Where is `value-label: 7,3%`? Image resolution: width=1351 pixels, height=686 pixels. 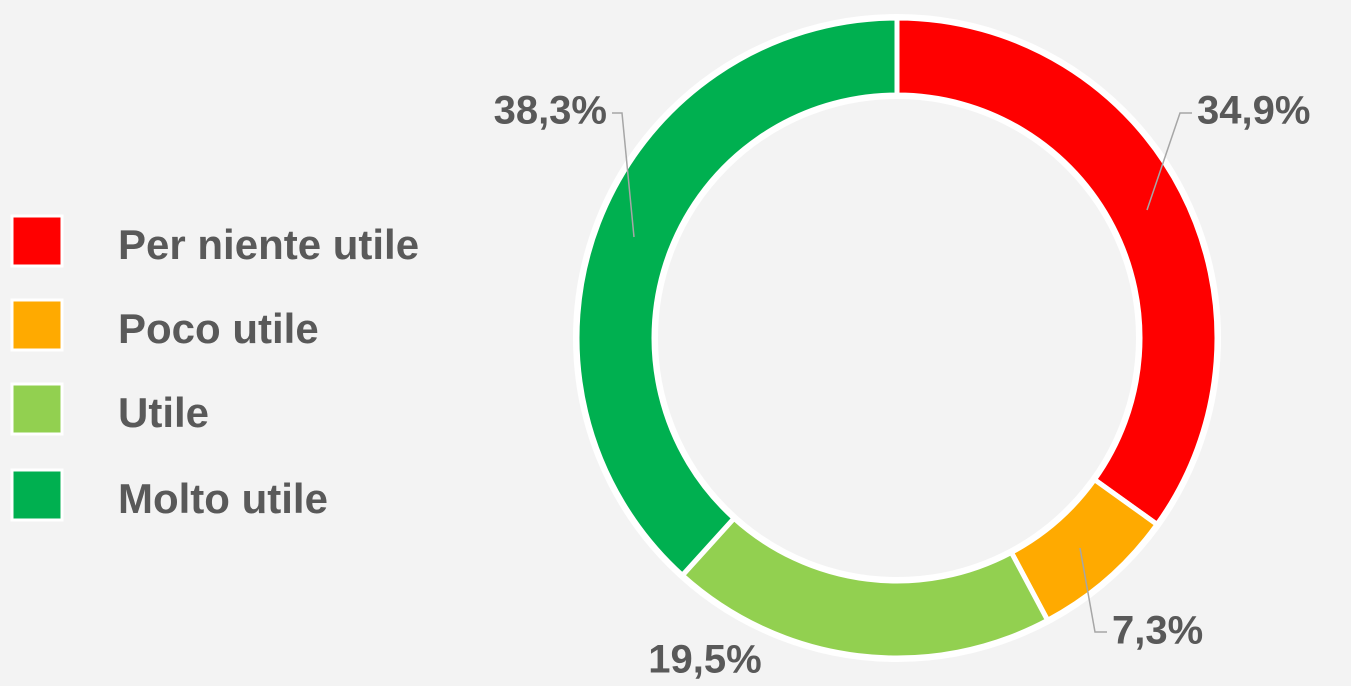 value-label: 7,3% is located at coordinates (1157, 631).